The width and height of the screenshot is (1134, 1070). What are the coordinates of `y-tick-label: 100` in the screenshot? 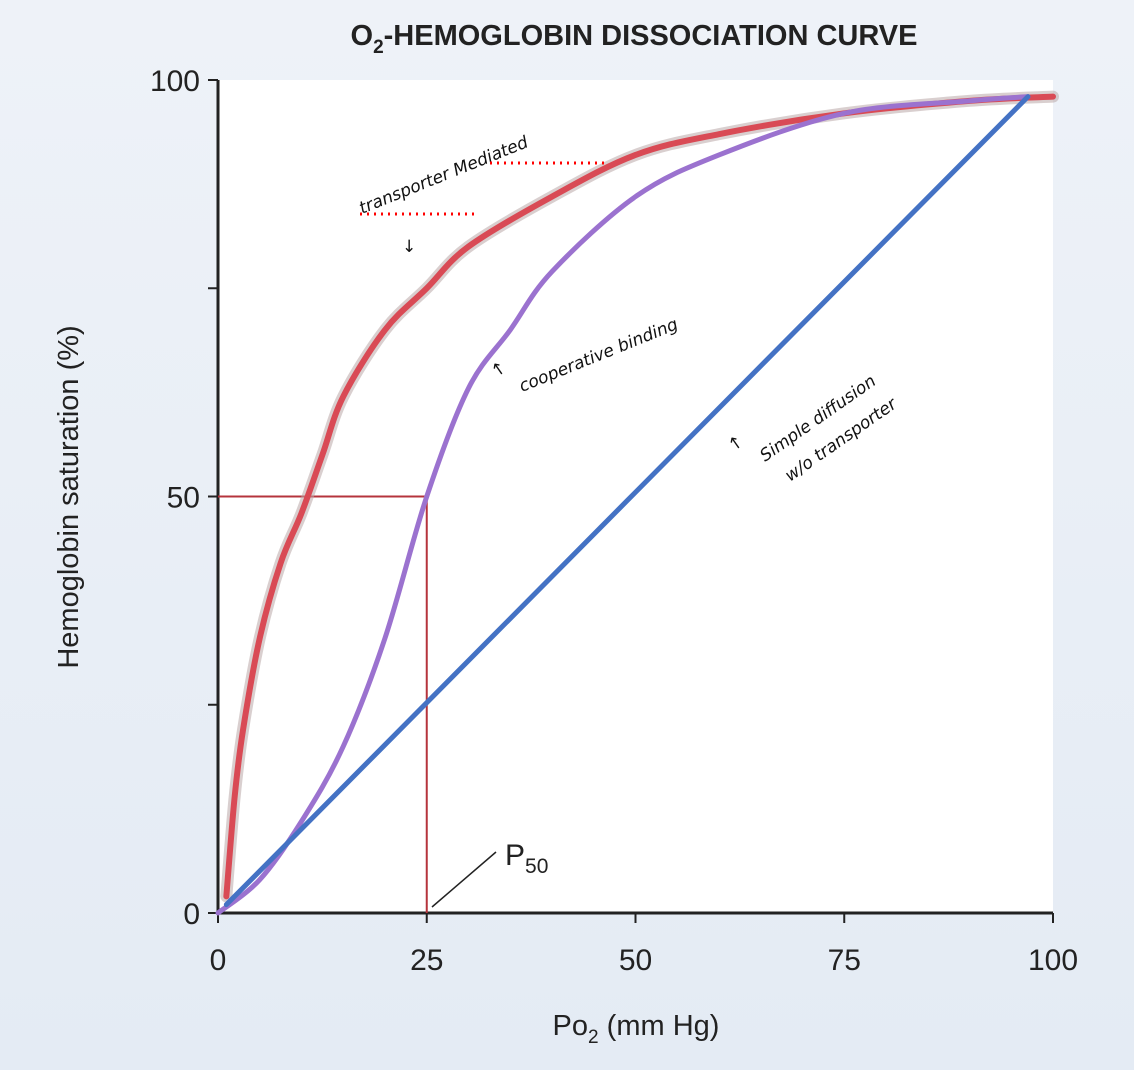 It's located at (175, 81).